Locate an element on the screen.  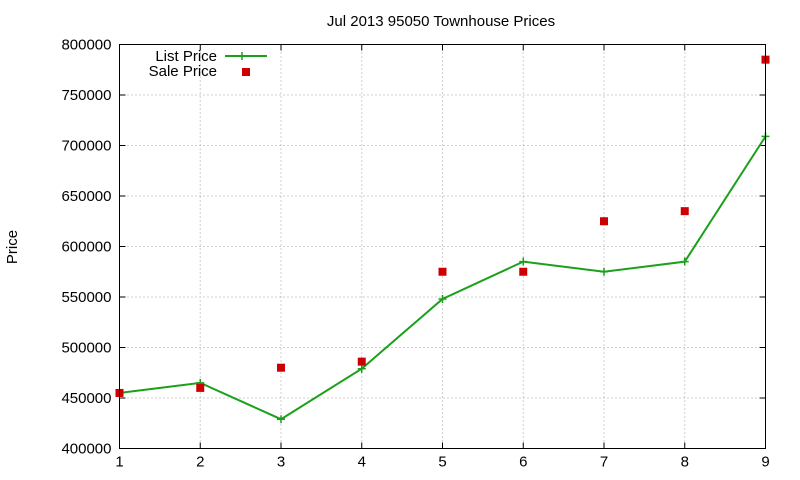
y-axis-label: Price is located at coordinates (12, 247).